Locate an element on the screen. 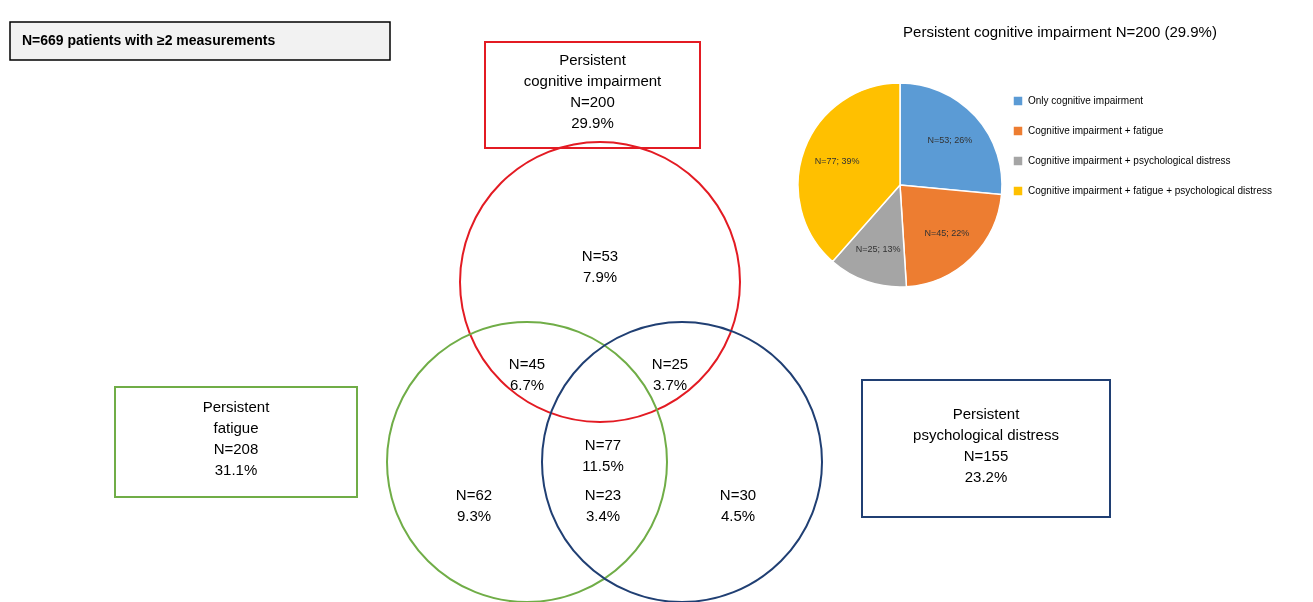 This screenshot has width=1313, height=602. text: N=45 6.7% is located at coordinates (527, 374).